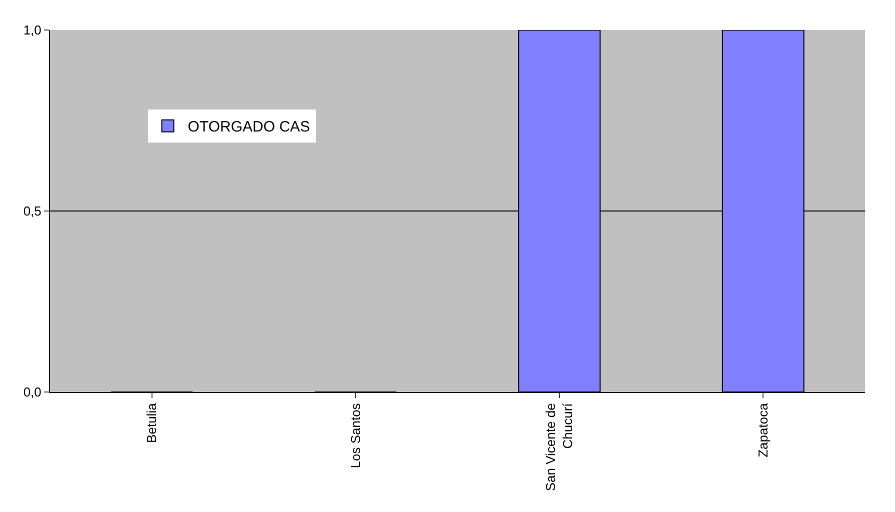  Describe the element at coordinates (152, 422) in the screenshot. I see `x-tick-label: Betulia` at that location.